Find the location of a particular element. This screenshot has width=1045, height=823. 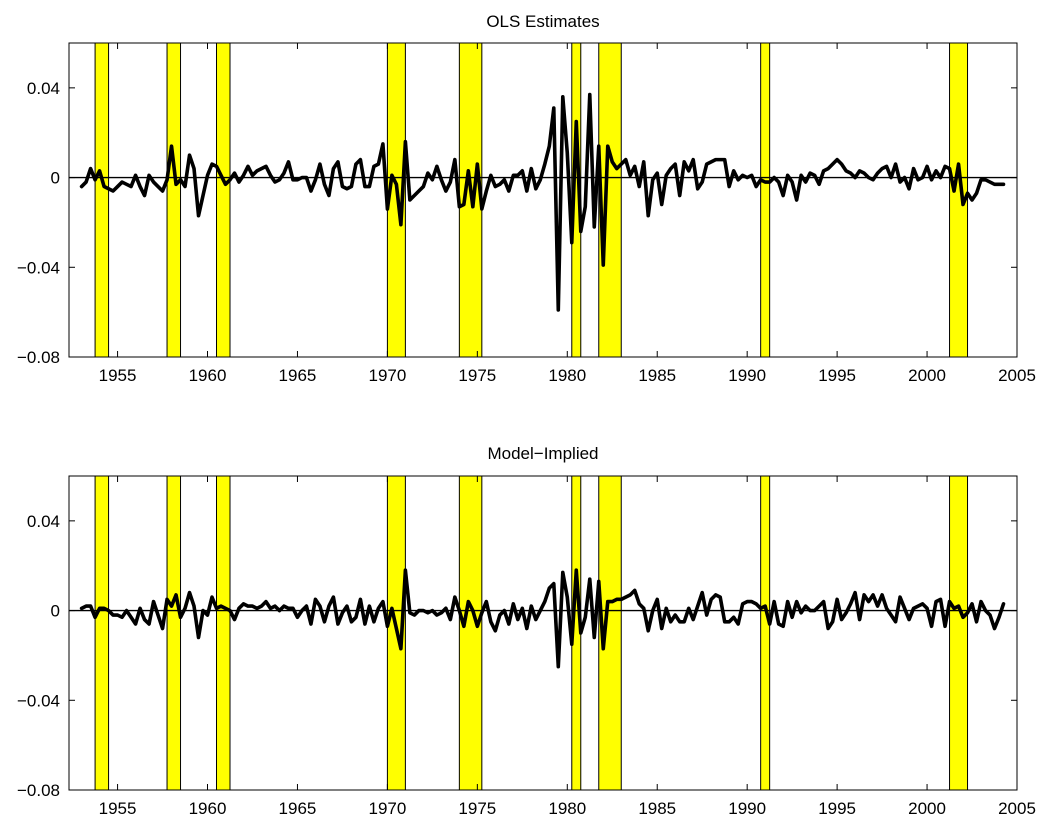

chart-title: OLS Estimates is located at coordinates (542, 21).